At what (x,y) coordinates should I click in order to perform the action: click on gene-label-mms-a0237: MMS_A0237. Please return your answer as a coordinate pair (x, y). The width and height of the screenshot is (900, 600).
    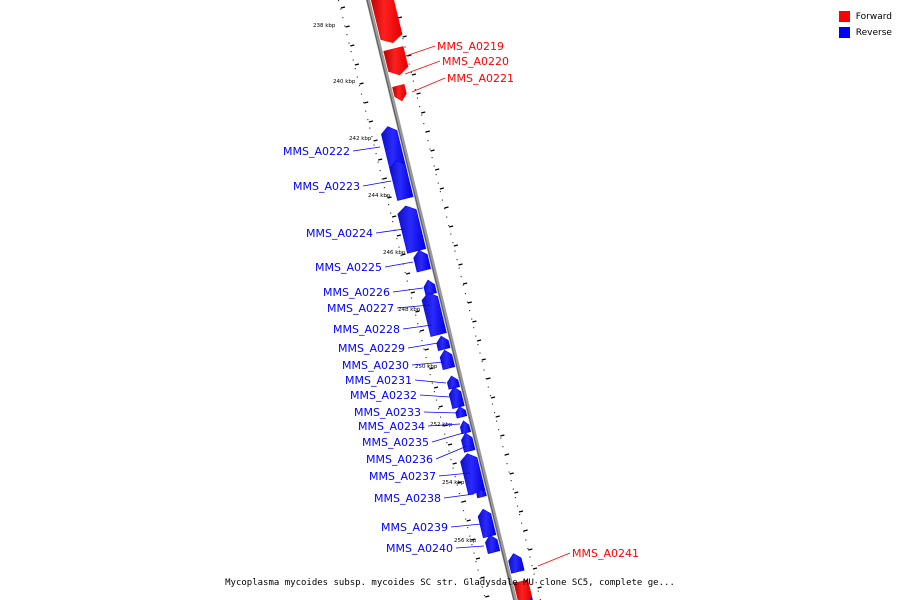
    Looking at the image, I should click on (402, 476).